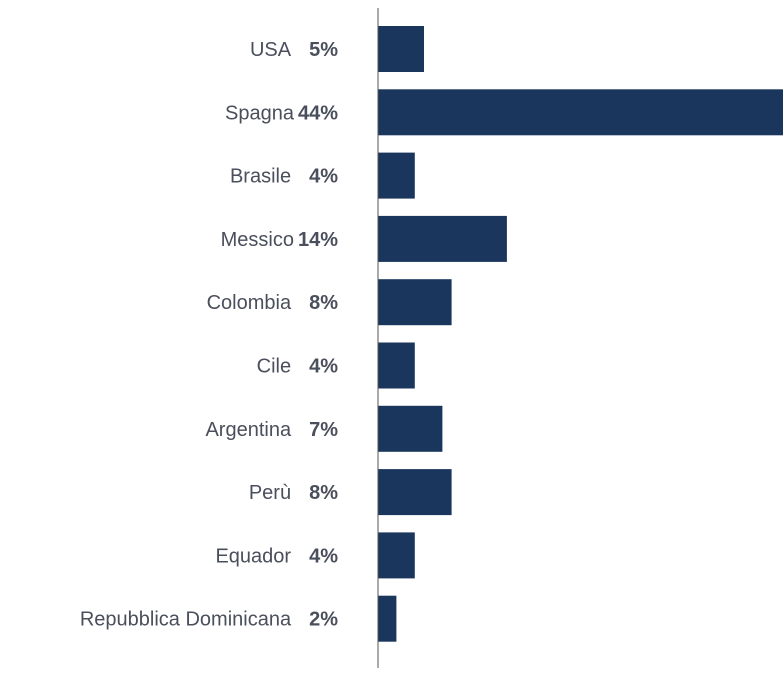 The height and width of the screenshot is (673, 783). What do you see at coordinates (271, 50) in the screenshot?
I see `category-label-usa: USA` at bounding box center [271, 50].